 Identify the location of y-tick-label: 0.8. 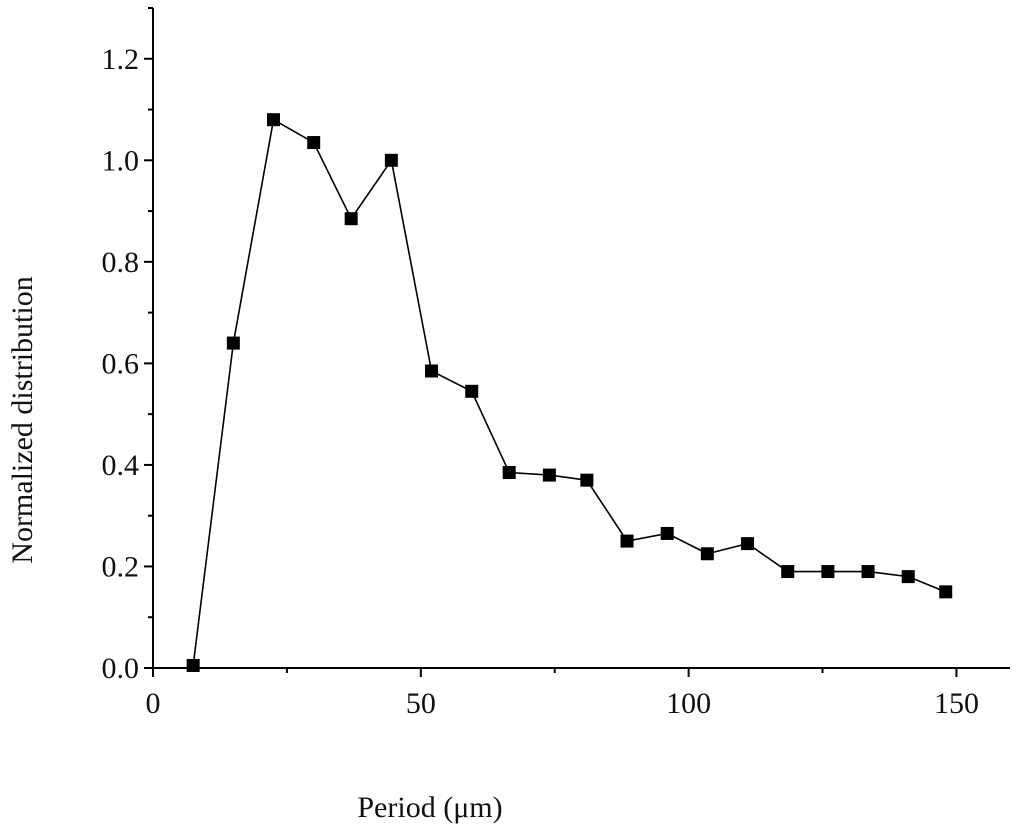
(121, 262).